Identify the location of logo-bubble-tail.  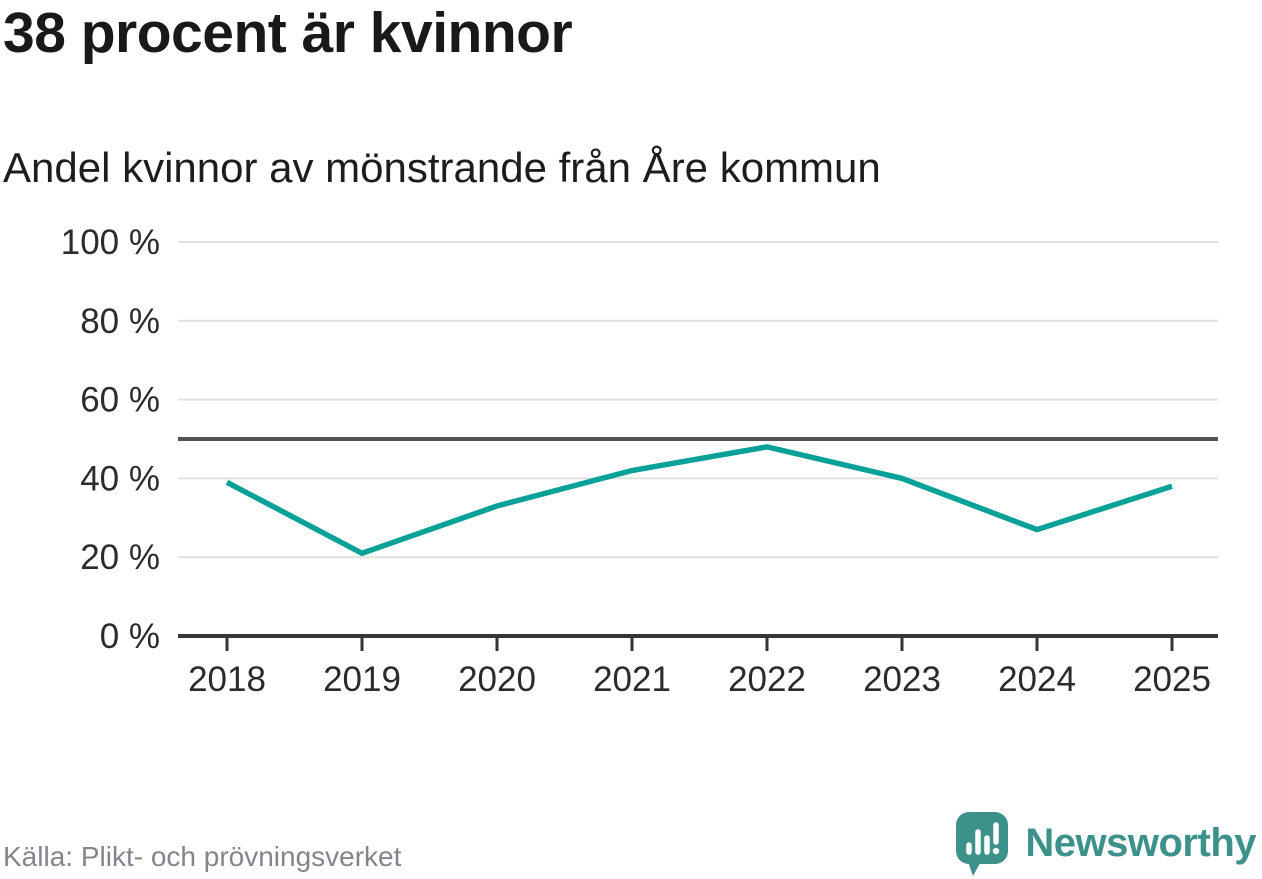
(975, 866).